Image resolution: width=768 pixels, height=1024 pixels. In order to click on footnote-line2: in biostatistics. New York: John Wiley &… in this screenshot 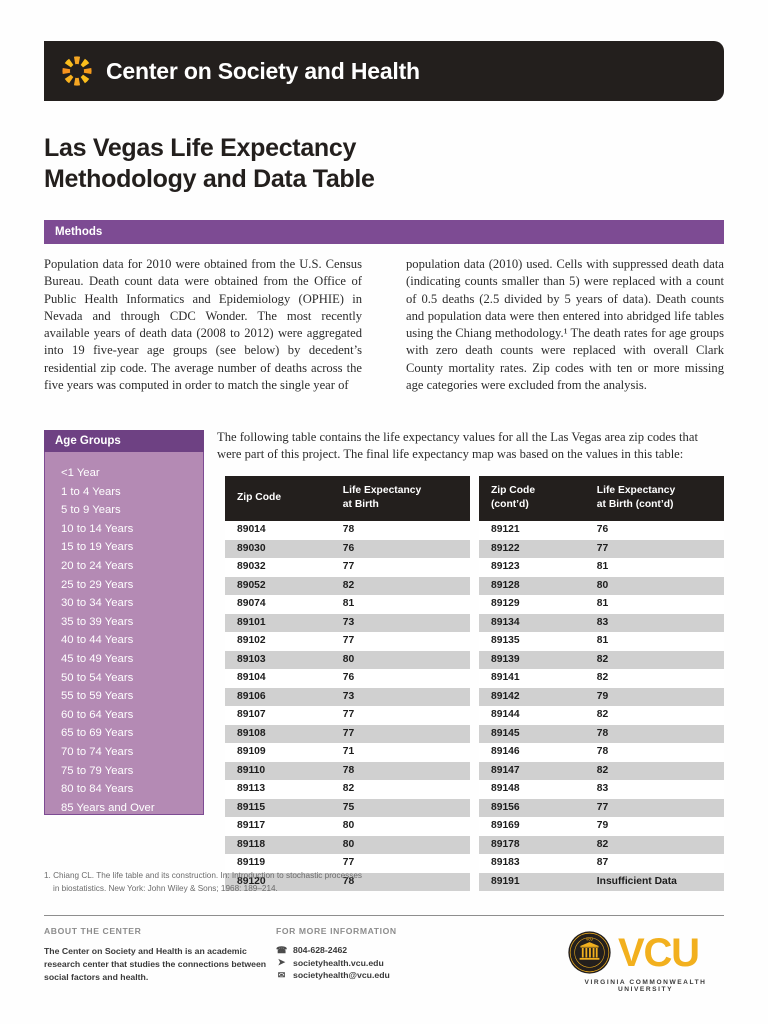, I will do `click(165, 889)`.